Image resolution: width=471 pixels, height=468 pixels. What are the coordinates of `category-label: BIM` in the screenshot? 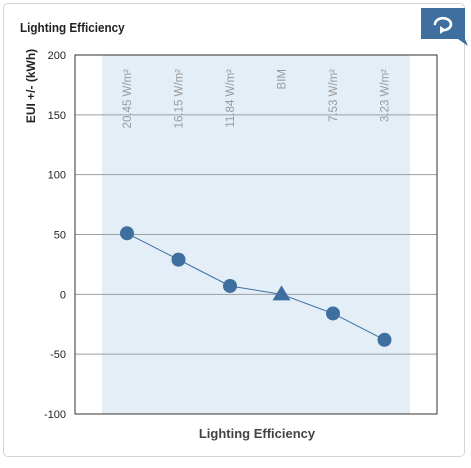 It's located at (283, 79).